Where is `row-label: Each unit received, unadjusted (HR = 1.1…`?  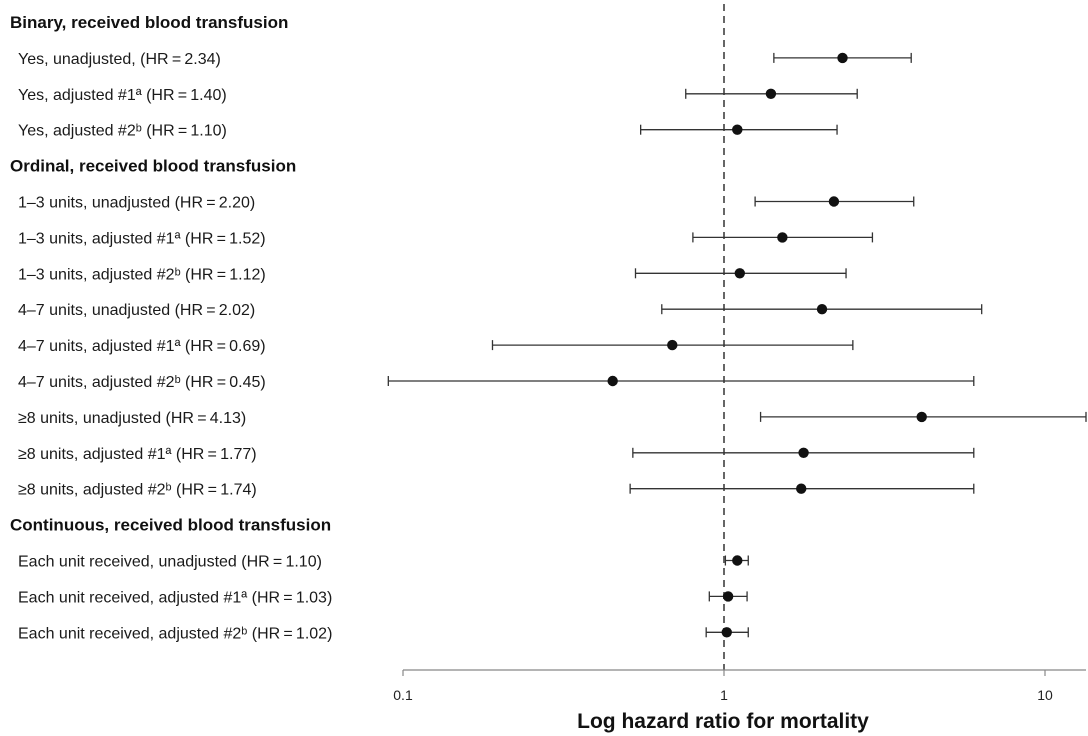 row-label: Each unit received, unadjusted (HR = 1.1… is located at coordinates (170, 562).